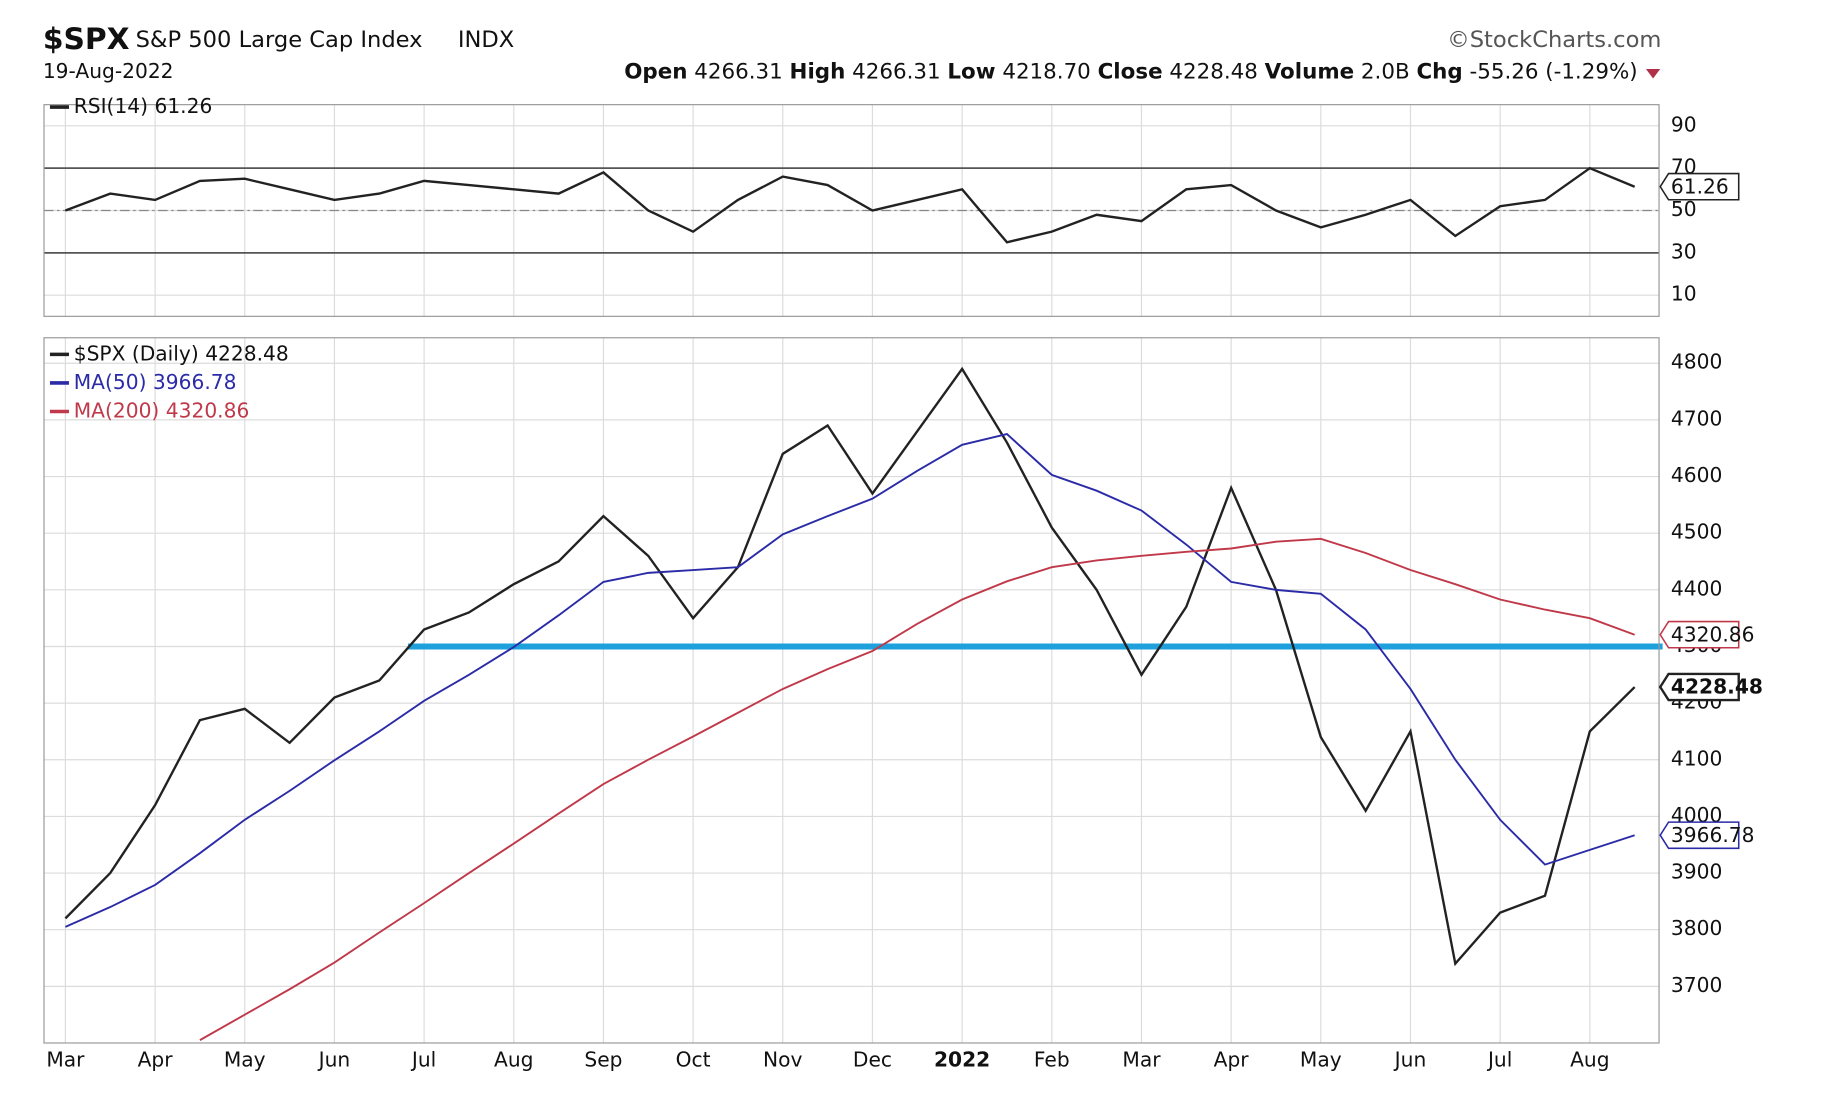 The height and width of the screenshot is (1104, 1841). What do you see at coordinates (1696, 532) in the screenshot?
I see `y-tick-label: 4500` at bounding box center [1696, 532].